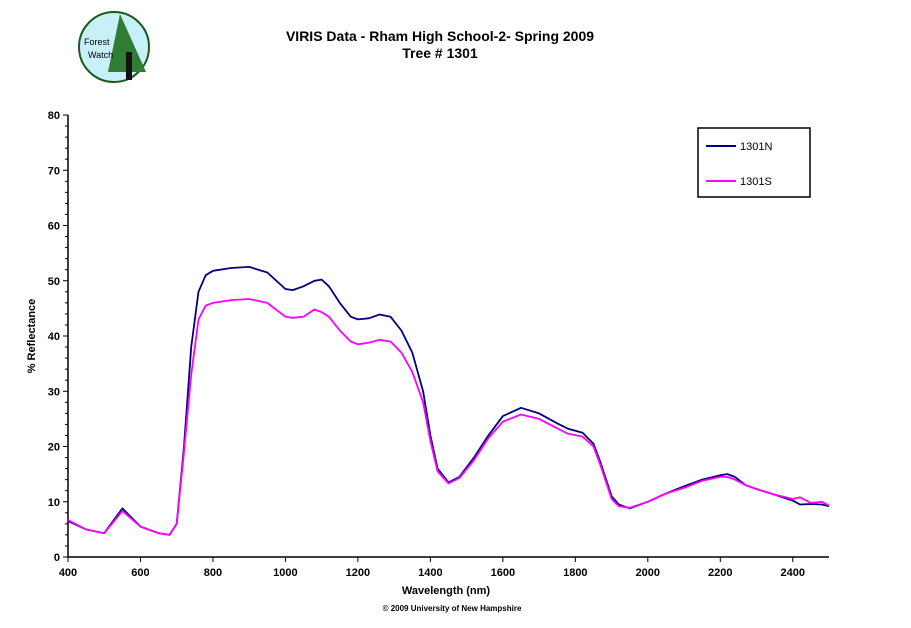 The width and height of the screenshot is (911, 628). Describe the element at coordinates (54, 448) in the screenshot. I see `y-tick-label: 20` at that location.